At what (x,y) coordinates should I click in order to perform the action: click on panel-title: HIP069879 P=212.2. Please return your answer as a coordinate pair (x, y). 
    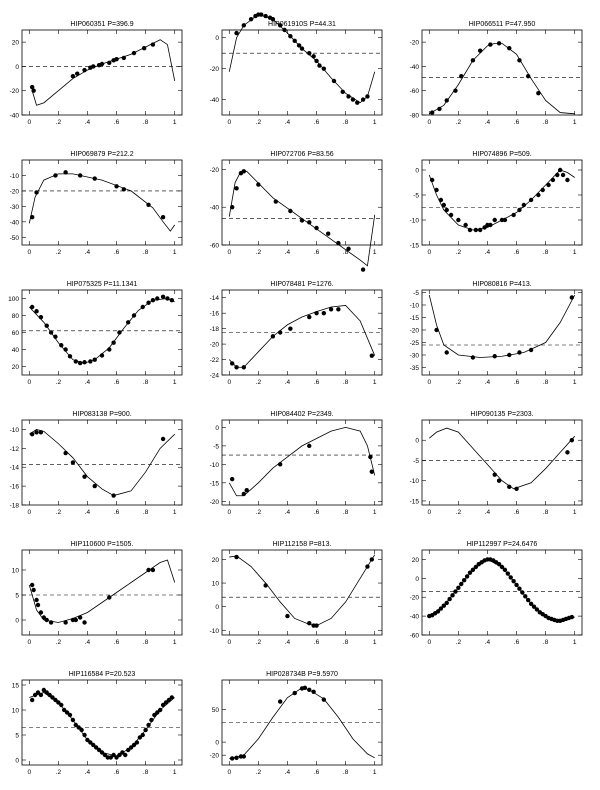
    Looking at the image, I should click on (101, 154).